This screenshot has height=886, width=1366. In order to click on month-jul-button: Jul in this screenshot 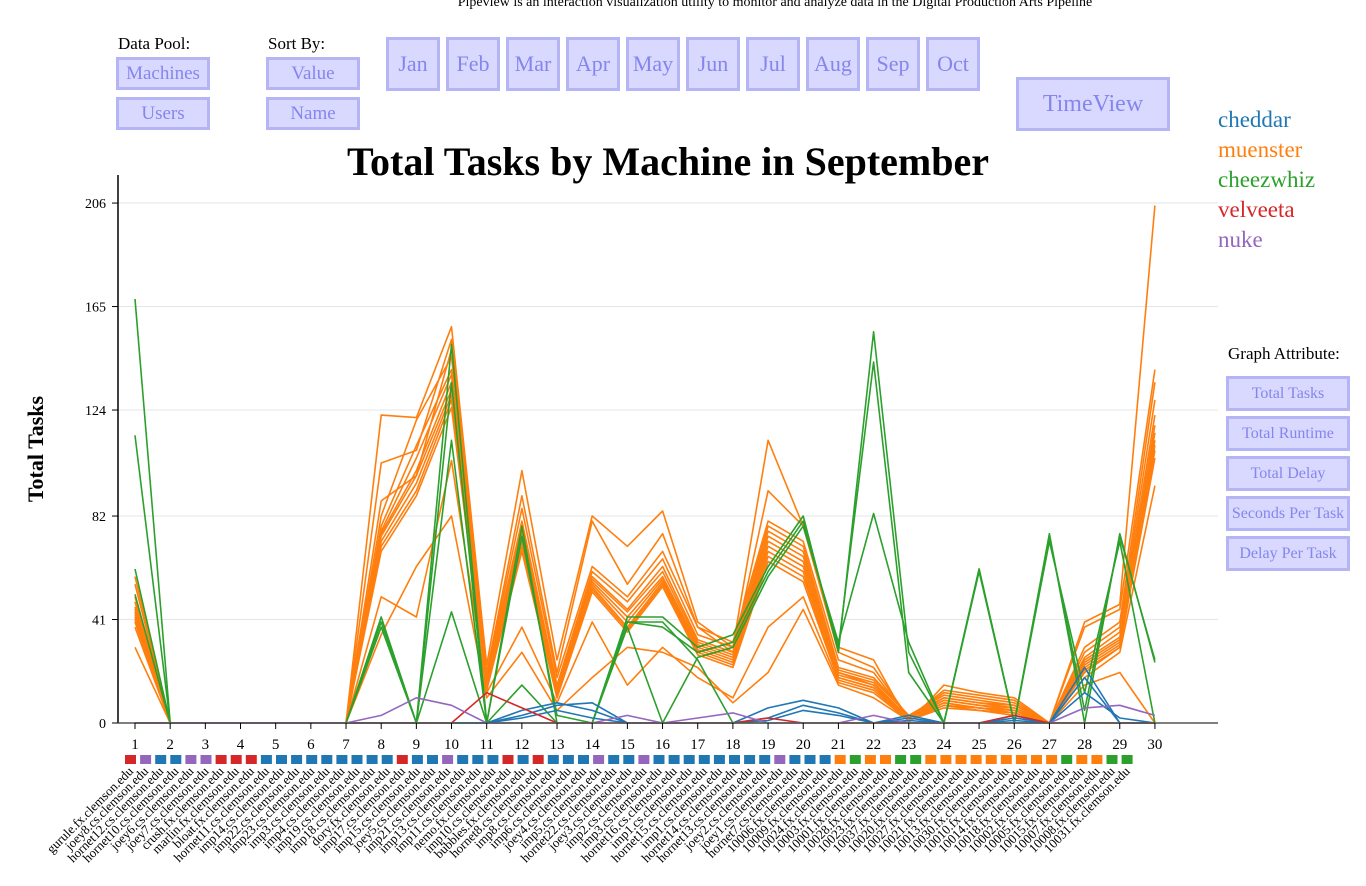, I will do `click(773, 64)`.